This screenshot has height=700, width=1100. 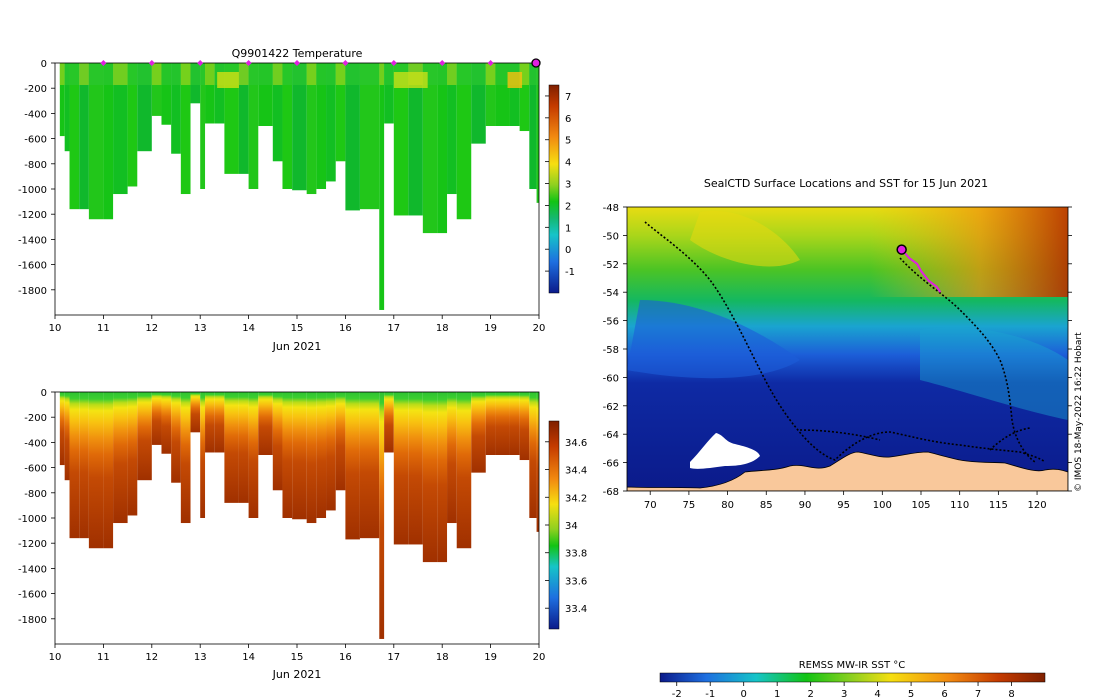 I want to click on y-tick-label: -1800, so click(x=32, y=620).